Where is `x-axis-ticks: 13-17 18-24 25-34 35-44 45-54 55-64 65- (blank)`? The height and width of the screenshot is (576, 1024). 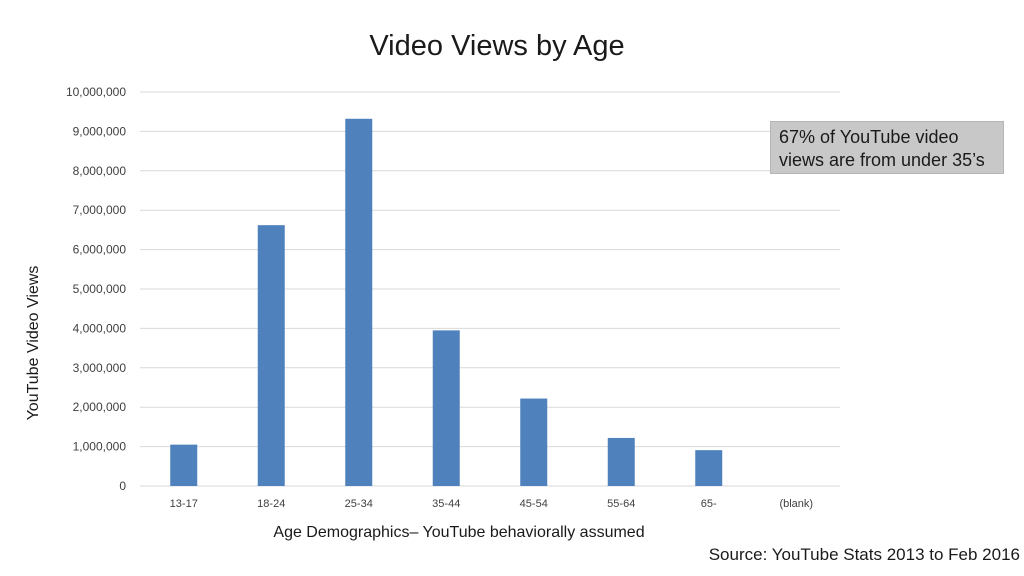
x-axis-ticks: 13-17 18-24 25-34 35-44 45-54 55-64 65- (blank) is located at coordinates (491, 504).